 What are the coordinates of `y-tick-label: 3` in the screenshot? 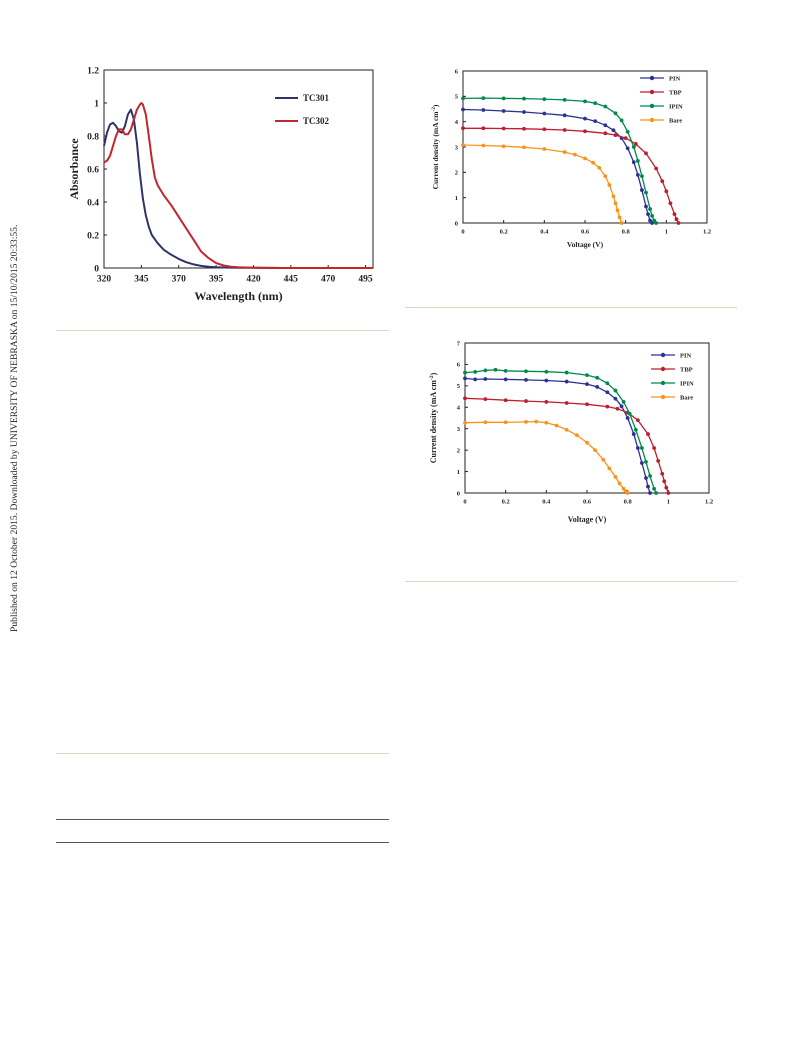 It's located at (459, 429).